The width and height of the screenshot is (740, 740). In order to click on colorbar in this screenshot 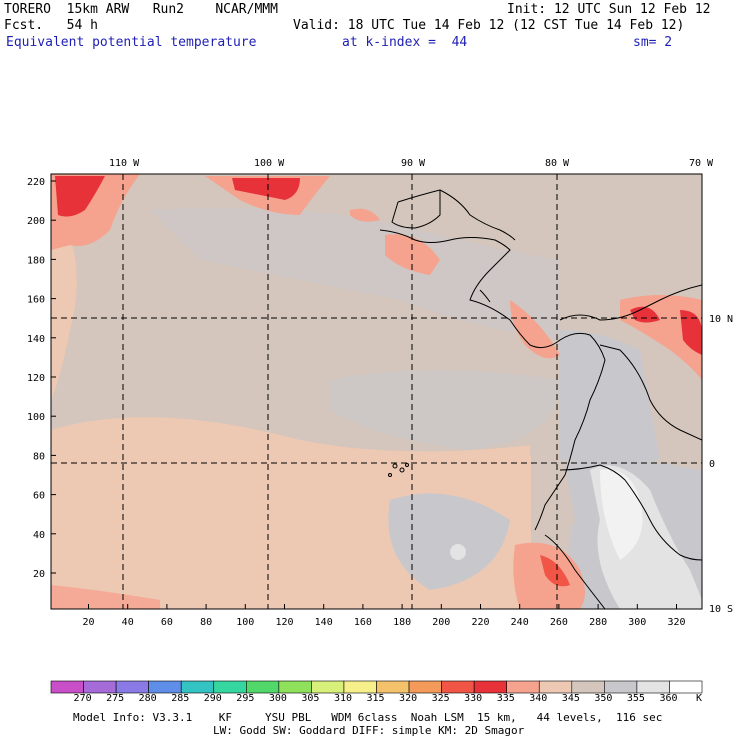, I will do `click(376, 687)`.